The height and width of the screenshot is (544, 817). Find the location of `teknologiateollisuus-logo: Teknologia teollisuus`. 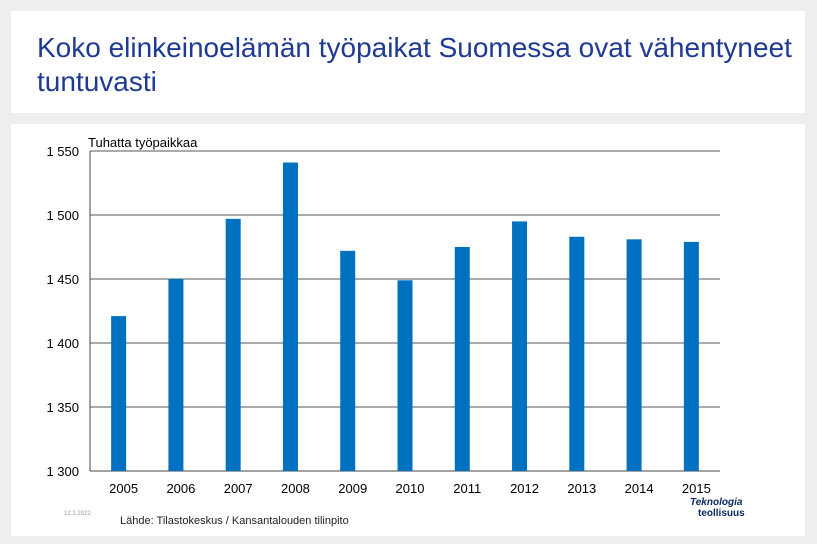

teknologiateollisuus-logo: Teknologia teollisuus is located at coordinates (740, 509).